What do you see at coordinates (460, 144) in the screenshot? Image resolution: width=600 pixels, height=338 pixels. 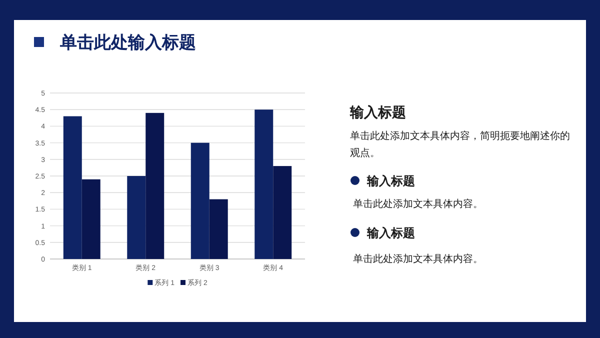 I see `text: 单击此处添加文本具体内容，简明扼要地阐述你的观点。` at bounding box center [460, 144].